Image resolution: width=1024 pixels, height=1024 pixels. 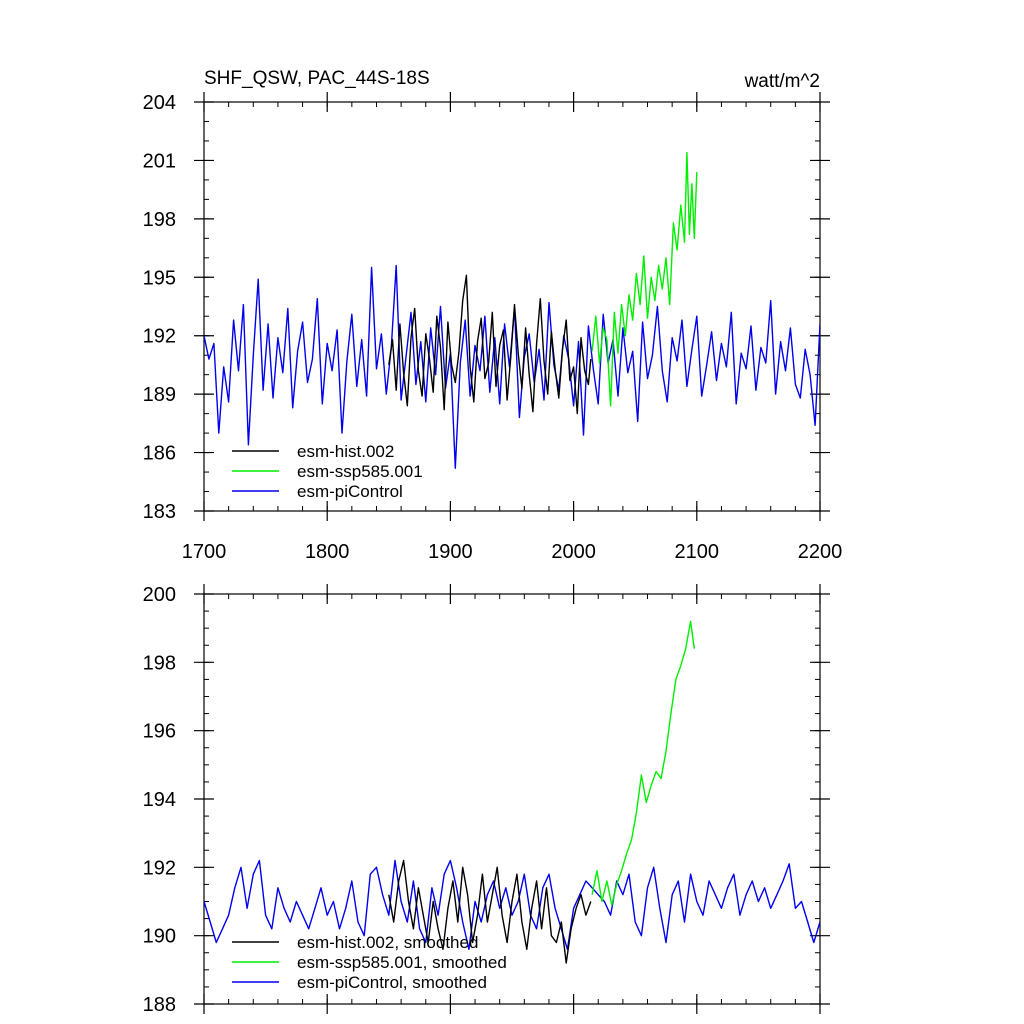 What do you see at coordinates (159, 732) in the screenshot?
I see `y-tick-label: 196` at bounding box center [159, 732].